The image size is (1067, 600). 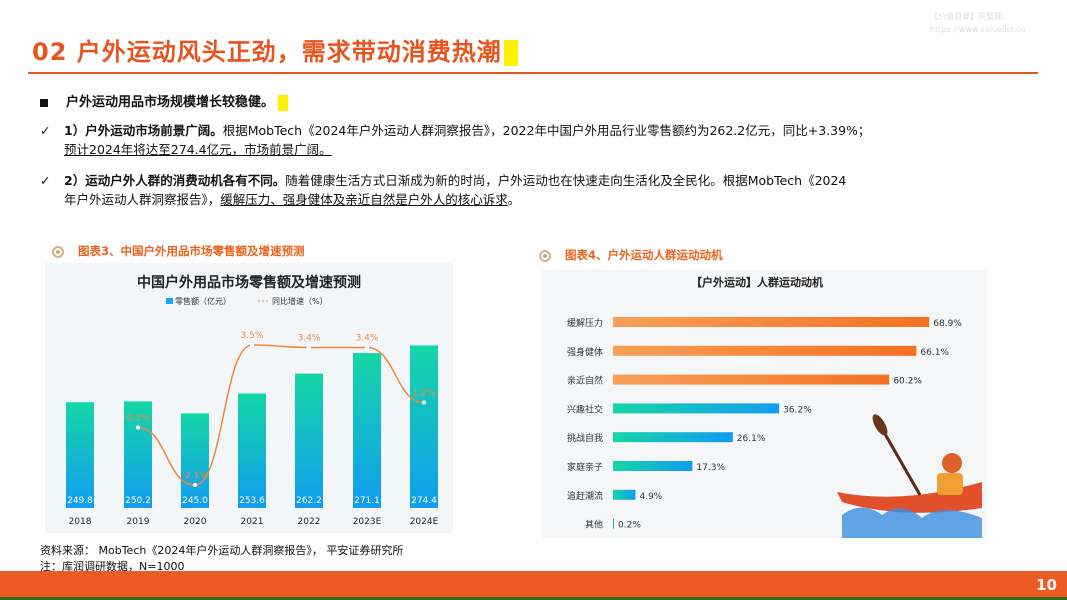 What do you see at coordinates (613, 523) in the screenshot?
I see `bar-其他` at bounding box center [613, 523].